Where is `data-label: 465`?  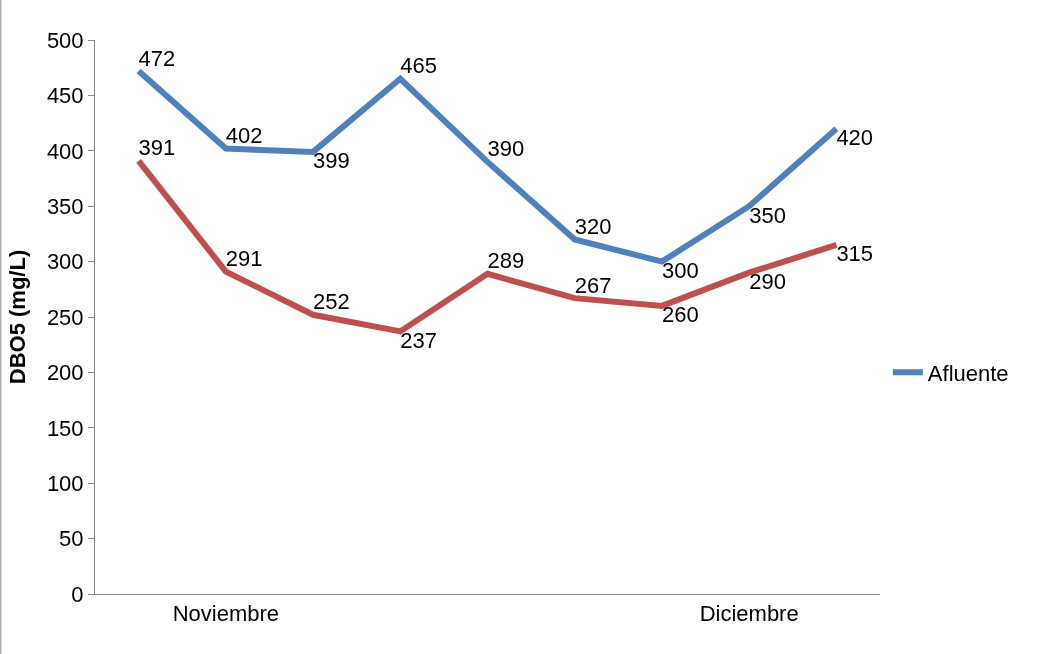 data-label: 465 is located at coordinates (418, 66).